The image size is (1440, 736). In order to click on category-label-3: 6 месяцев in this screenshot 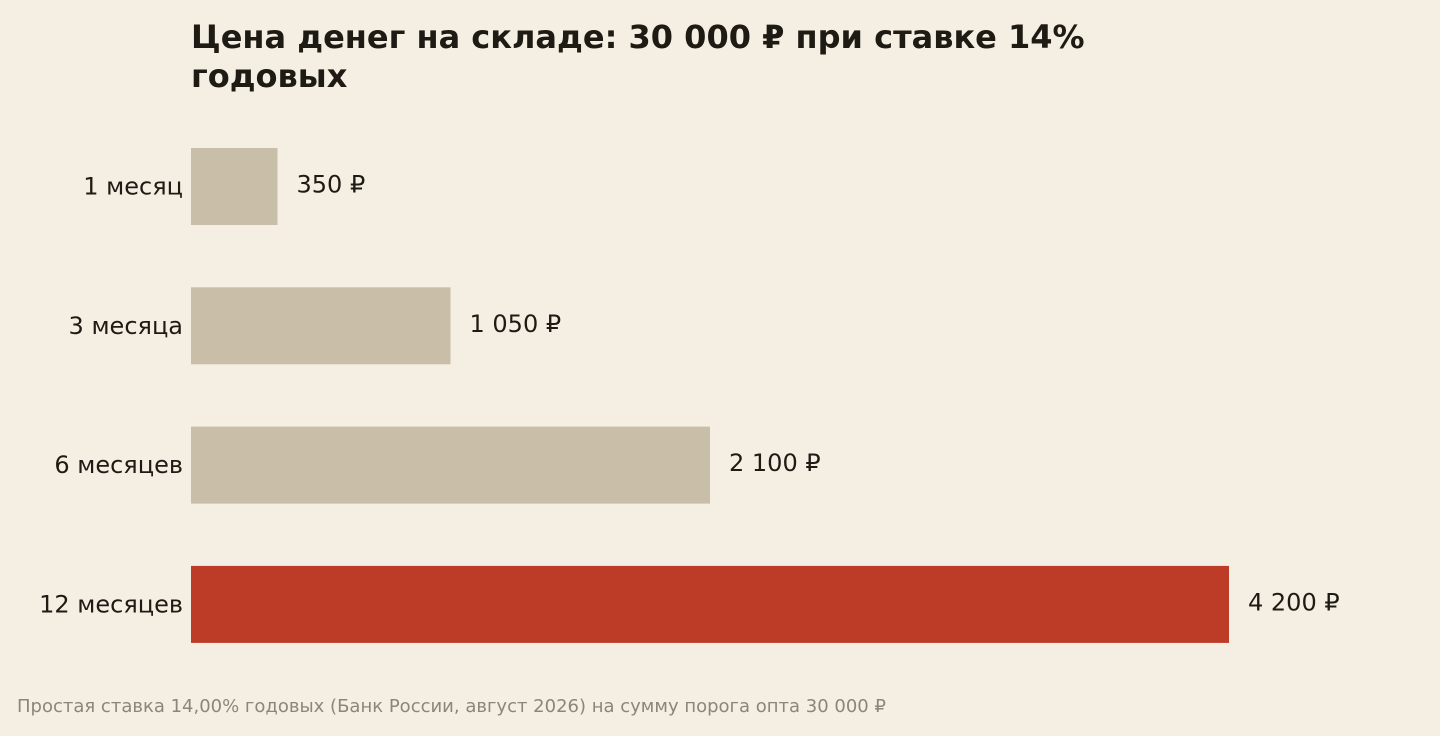, I will do `click(118, 465)`.